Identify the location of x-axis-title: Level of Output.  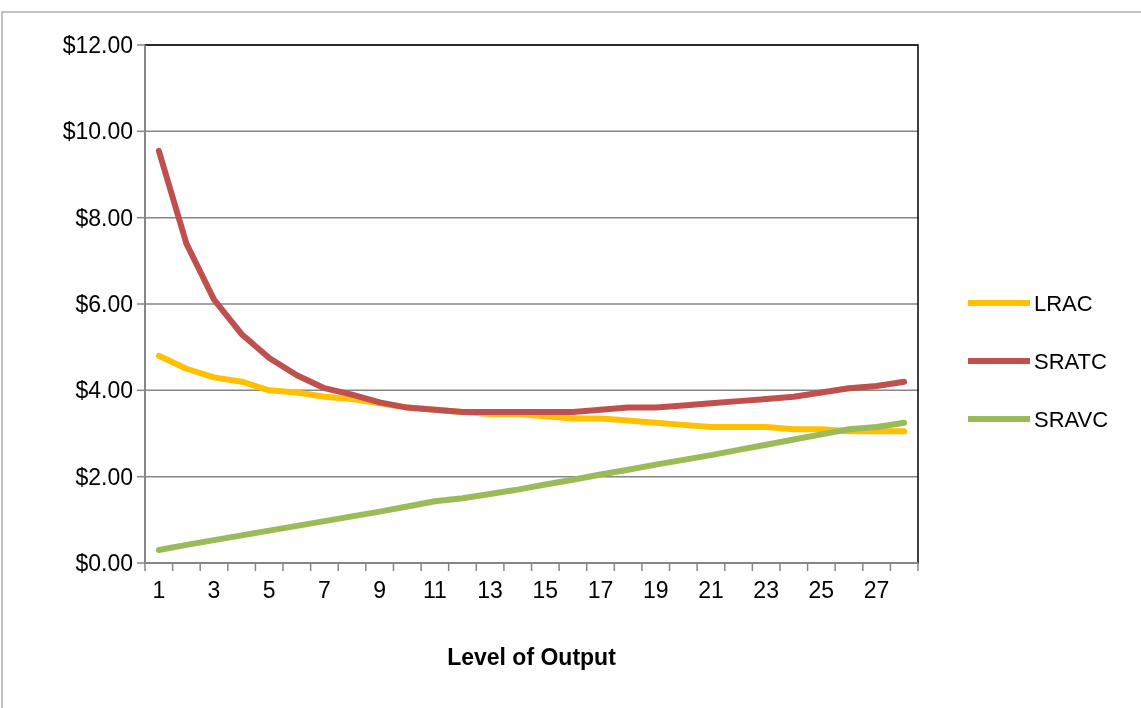
(532, 657).